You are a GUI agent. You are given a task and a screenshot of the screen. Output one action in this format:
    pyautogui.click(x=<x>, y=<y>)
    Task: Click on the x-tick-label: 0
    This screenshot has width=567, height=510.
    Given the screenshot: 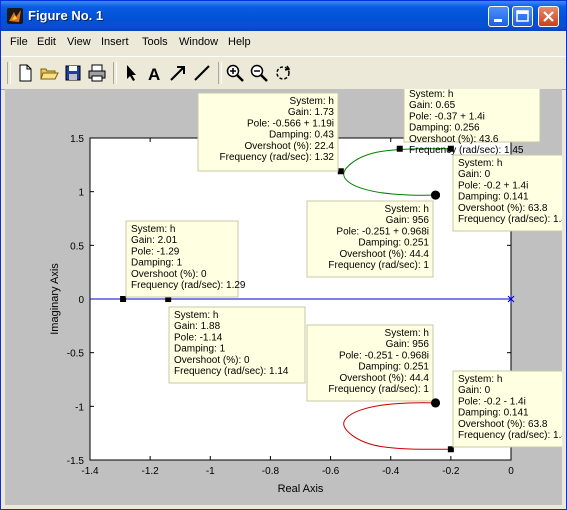 What is the action you would take?
    pyautogui.click(x=511, y=471)
    